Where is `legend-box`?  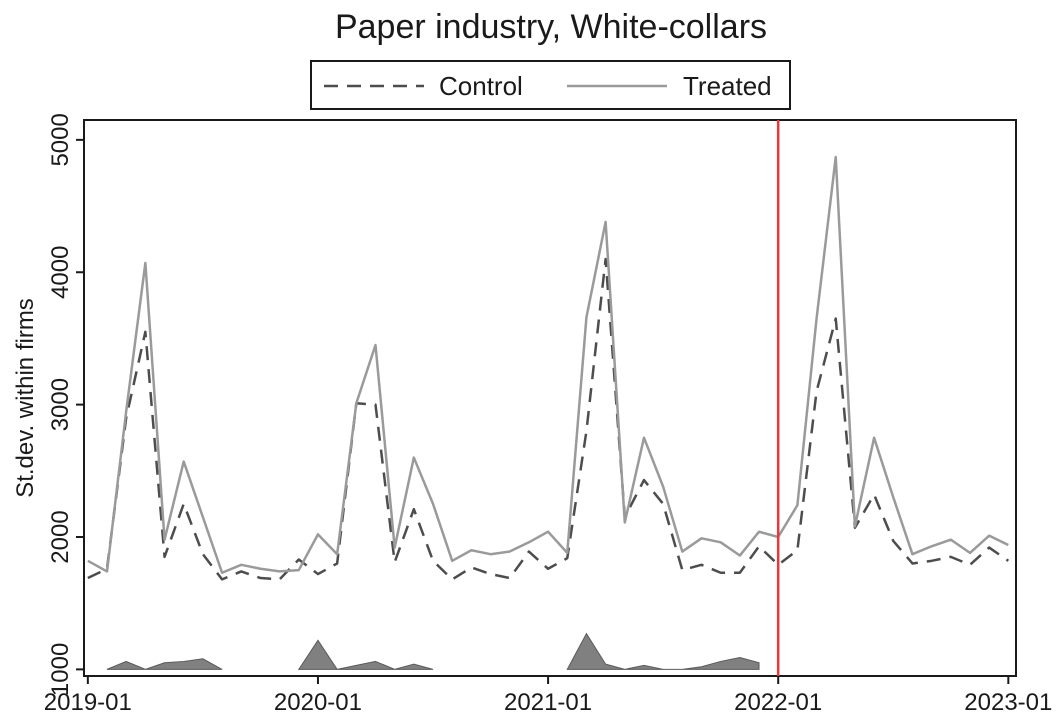
legend-box is located at coordinates (550, 85).